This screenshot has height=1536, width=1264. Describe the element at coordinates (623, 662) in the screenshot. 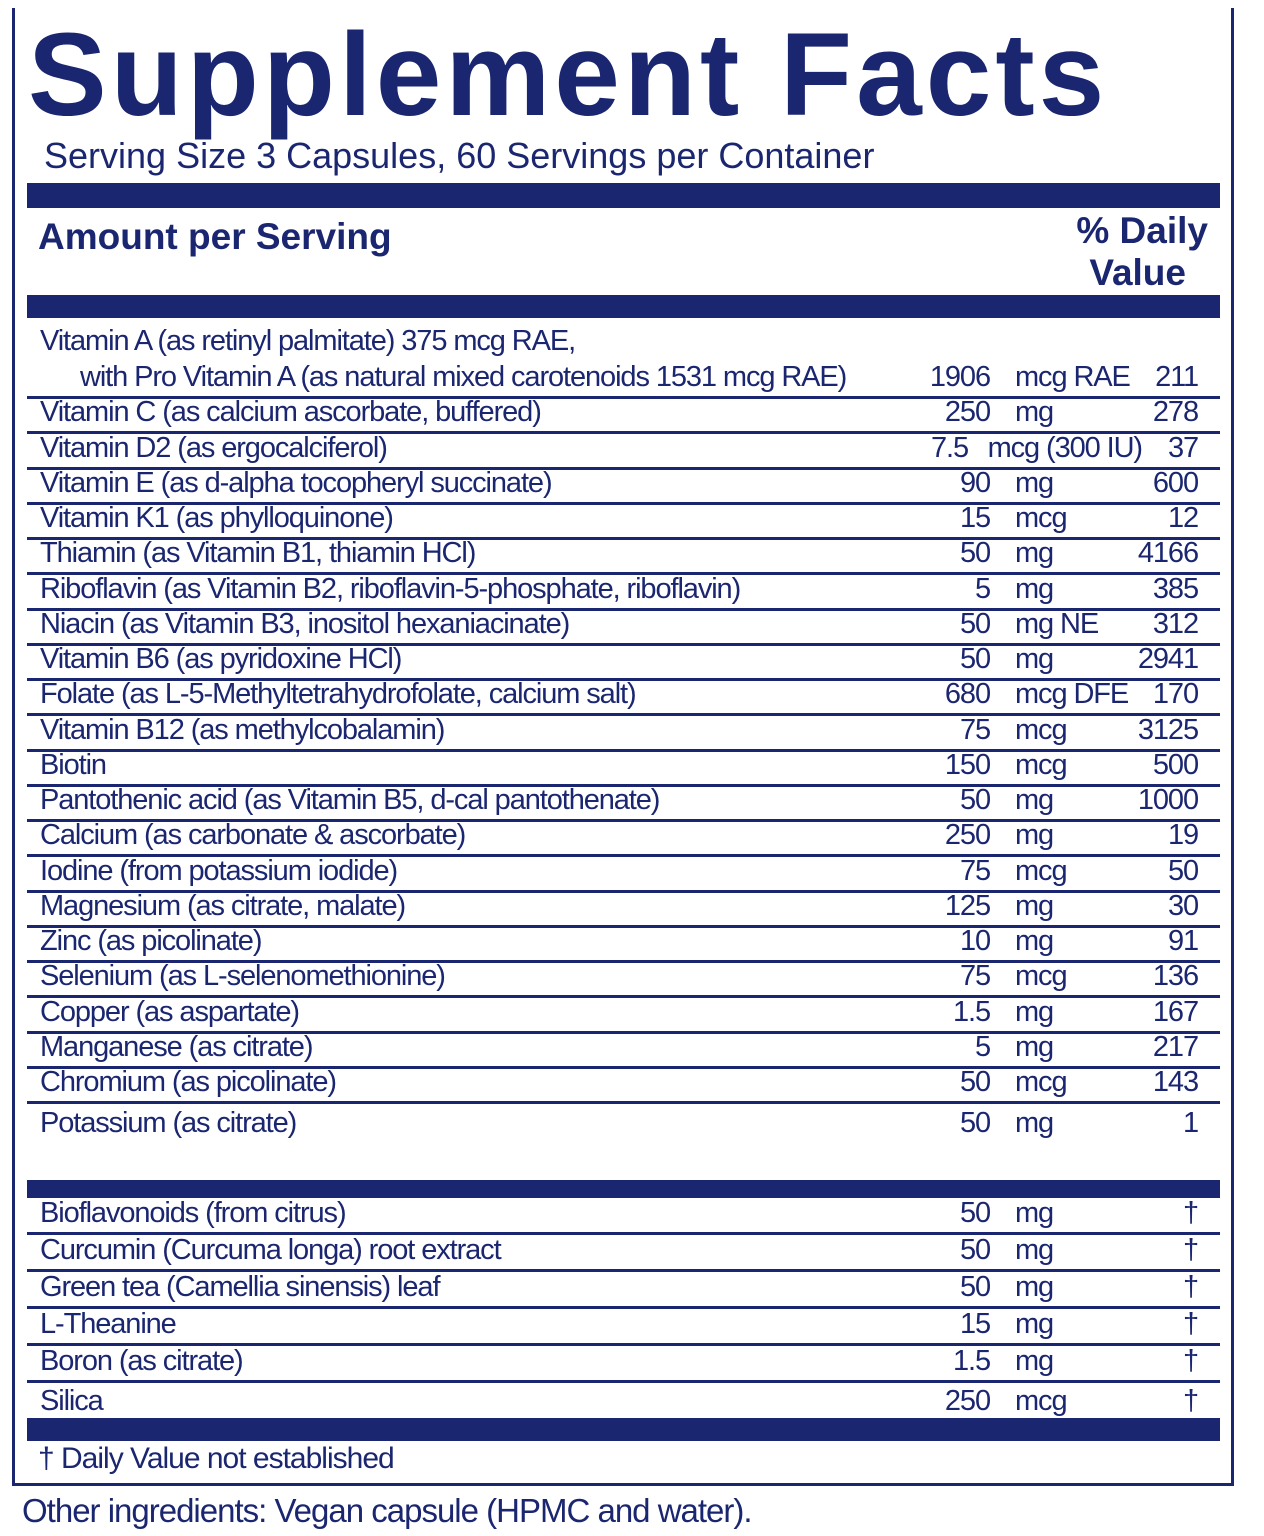

I see `nutrient-row: Vitamin B6 (as pyridoxine HCl) 50 mg 2941` at that location.